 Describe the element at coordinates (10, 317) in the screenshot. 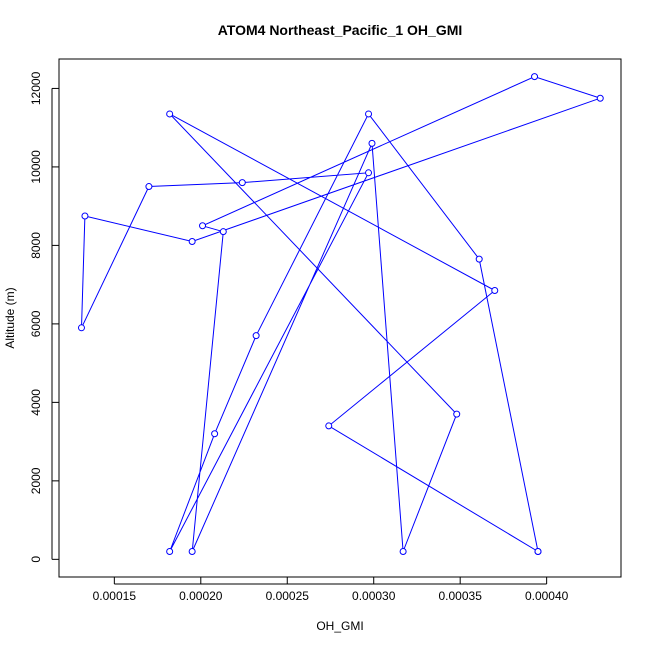

I see `y-axis-label: Altitude (m)` at that location.